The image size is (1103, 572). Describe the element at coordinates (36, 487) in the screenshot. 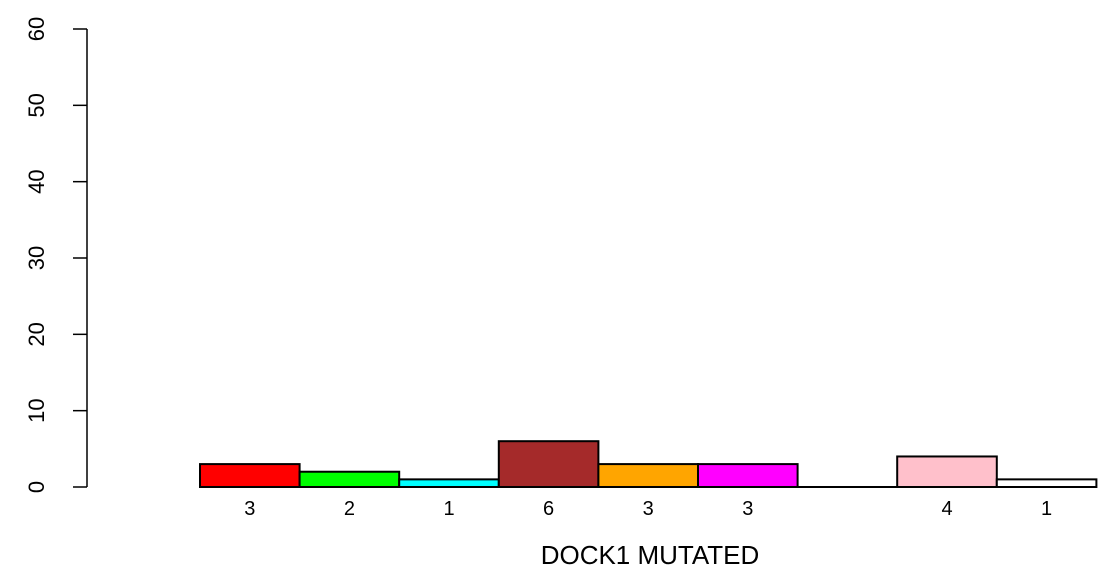

I see `y-tick-label: 0` at that location.